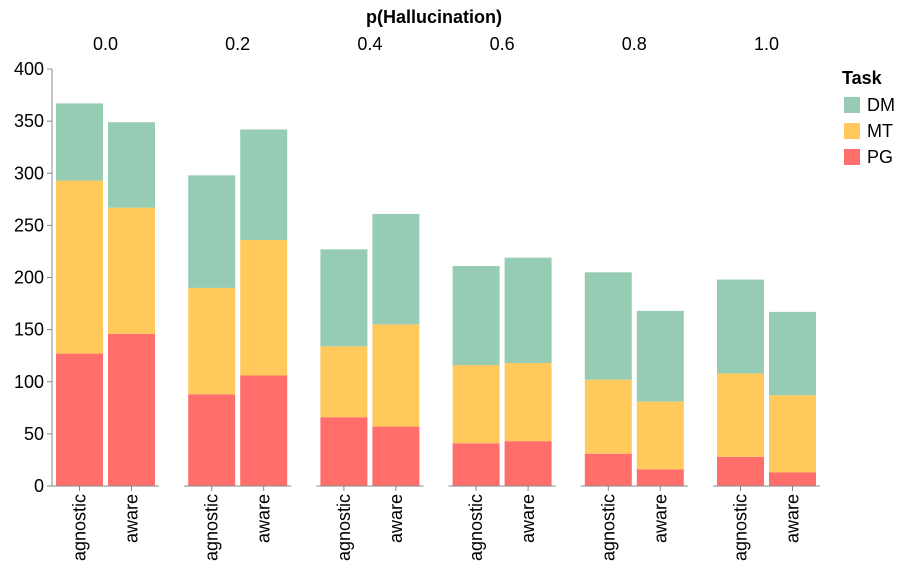 Image resolution: width=909 pixels, height=579 pixels. Describe the element at coordinates (868, 117) in the screenshot. I see `legend: Task DM MT PG` at that location.